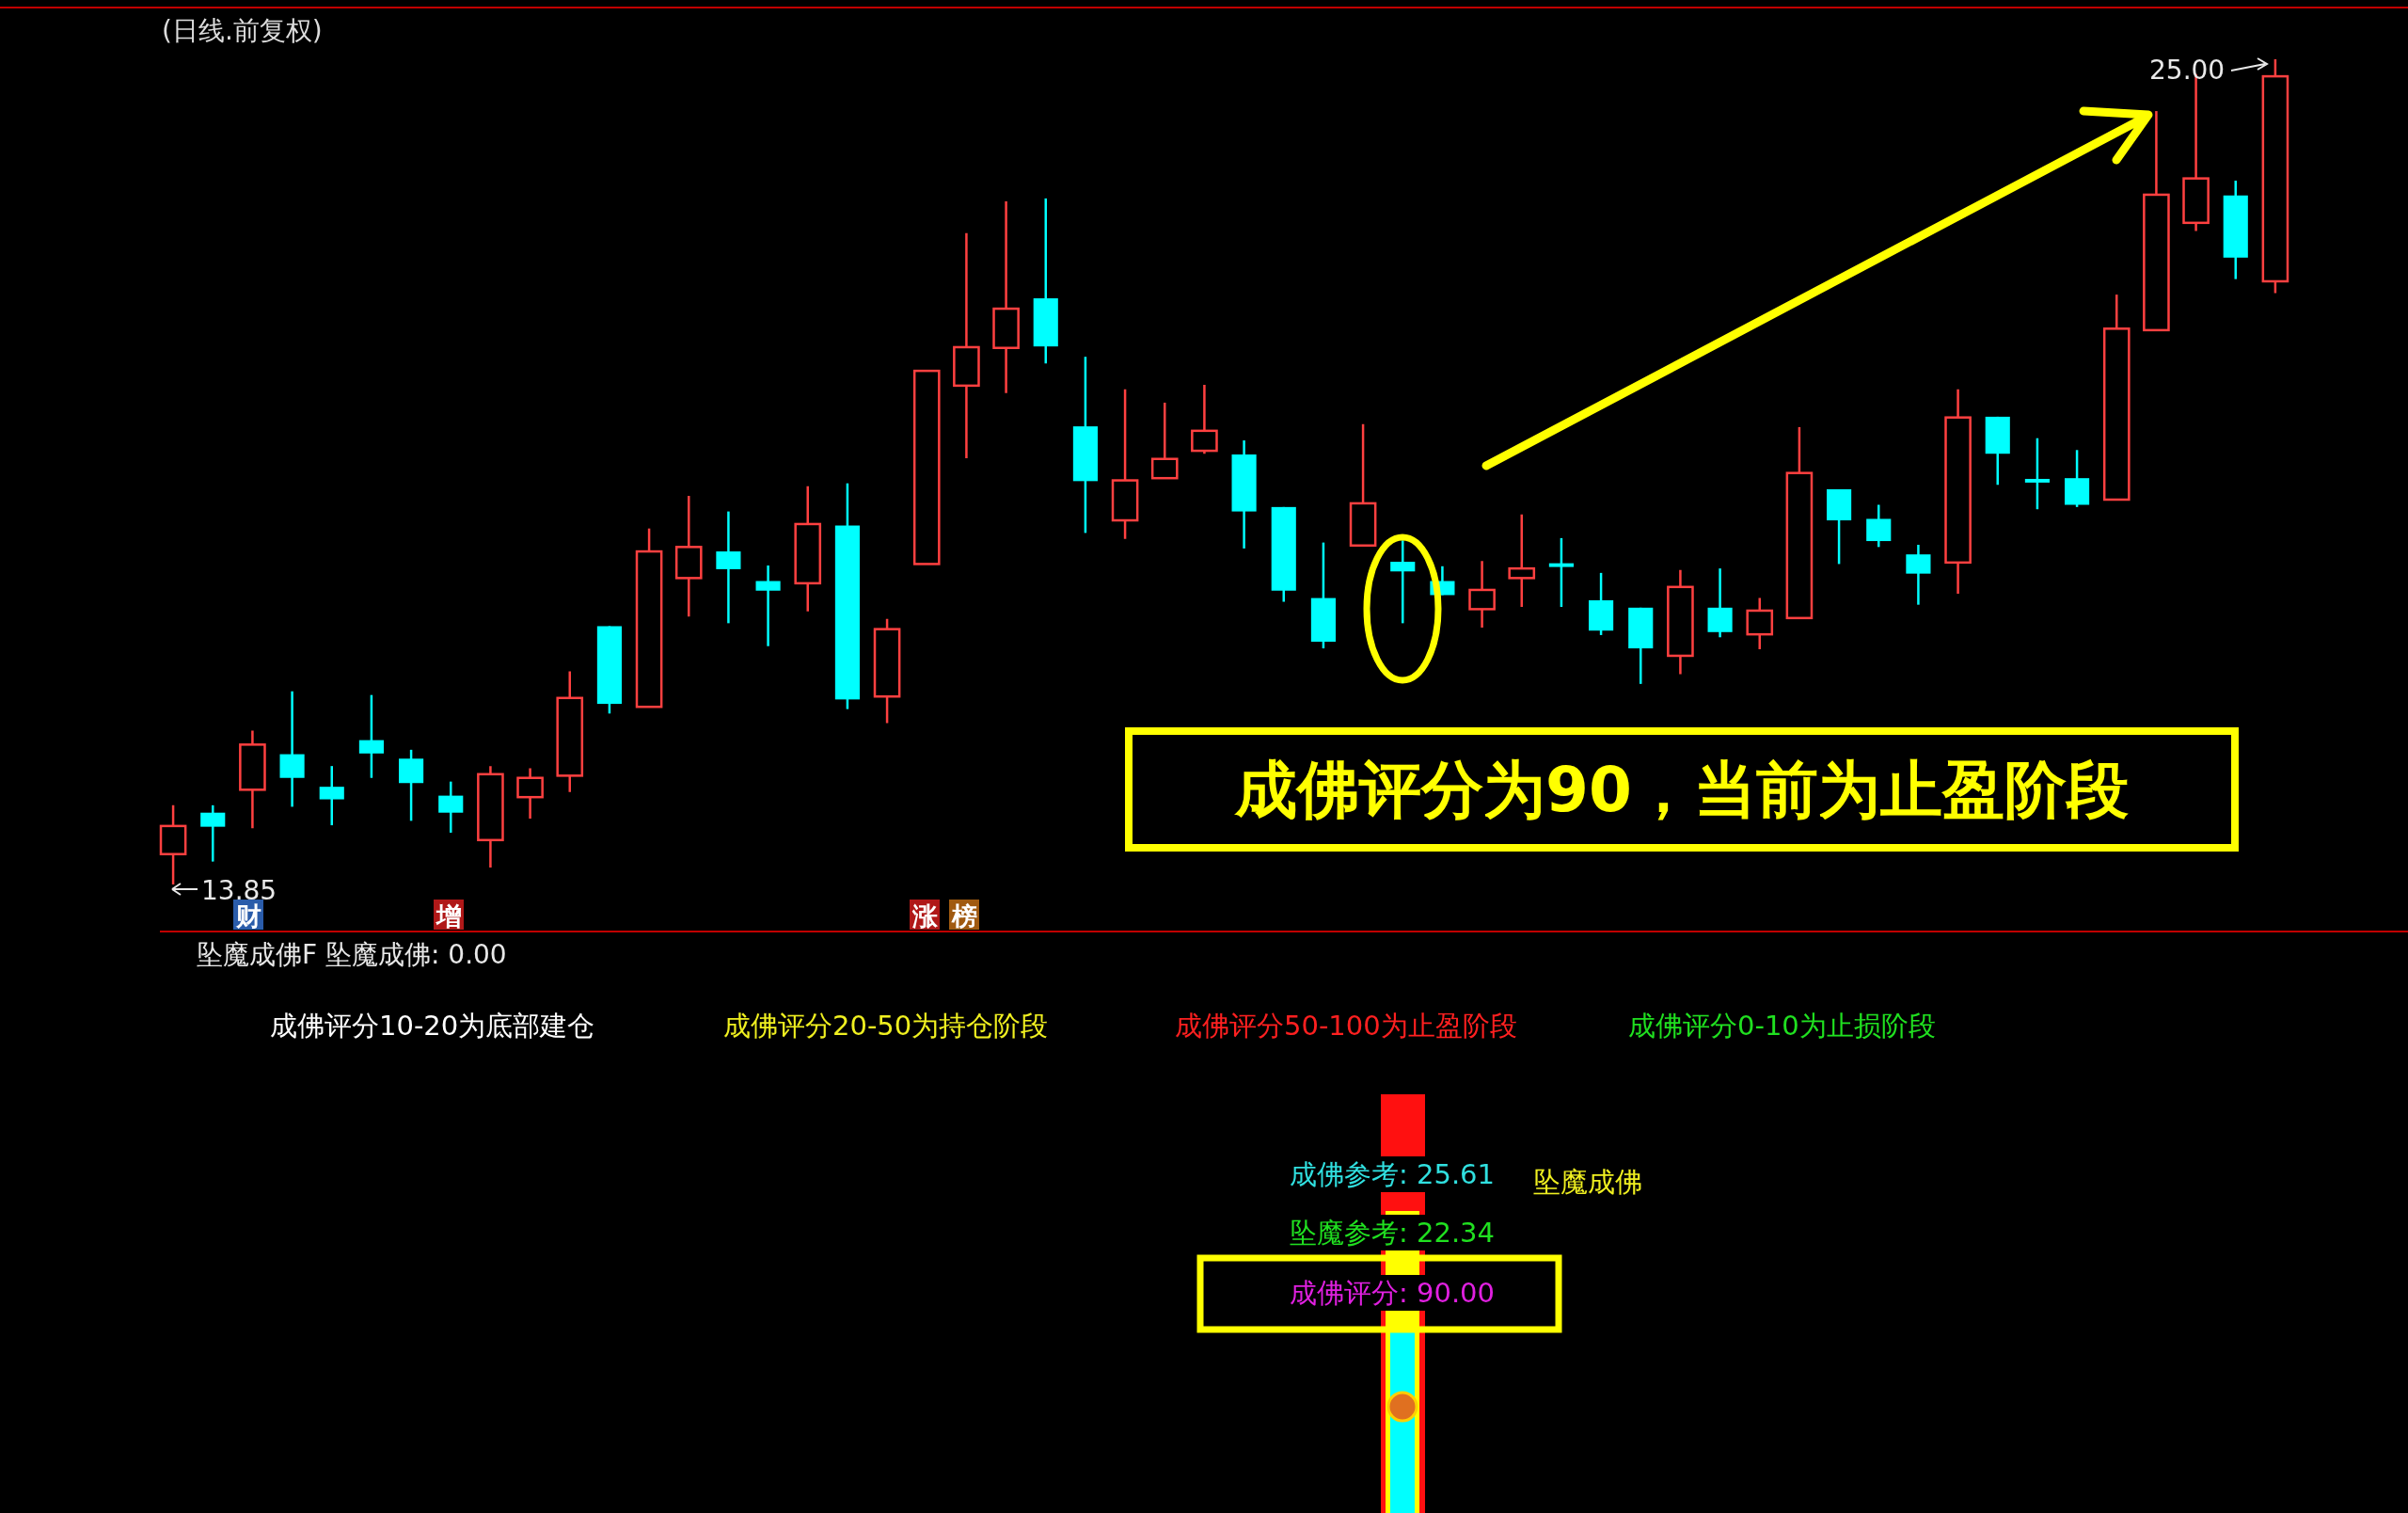 This screenshot has width=2408, height=1513. What do you see at coordinates (1682, 790) in the screenshot?
I see `annotation: 成佛评分为90，当前为止盈阶段` at bounding box center [1682, 790].